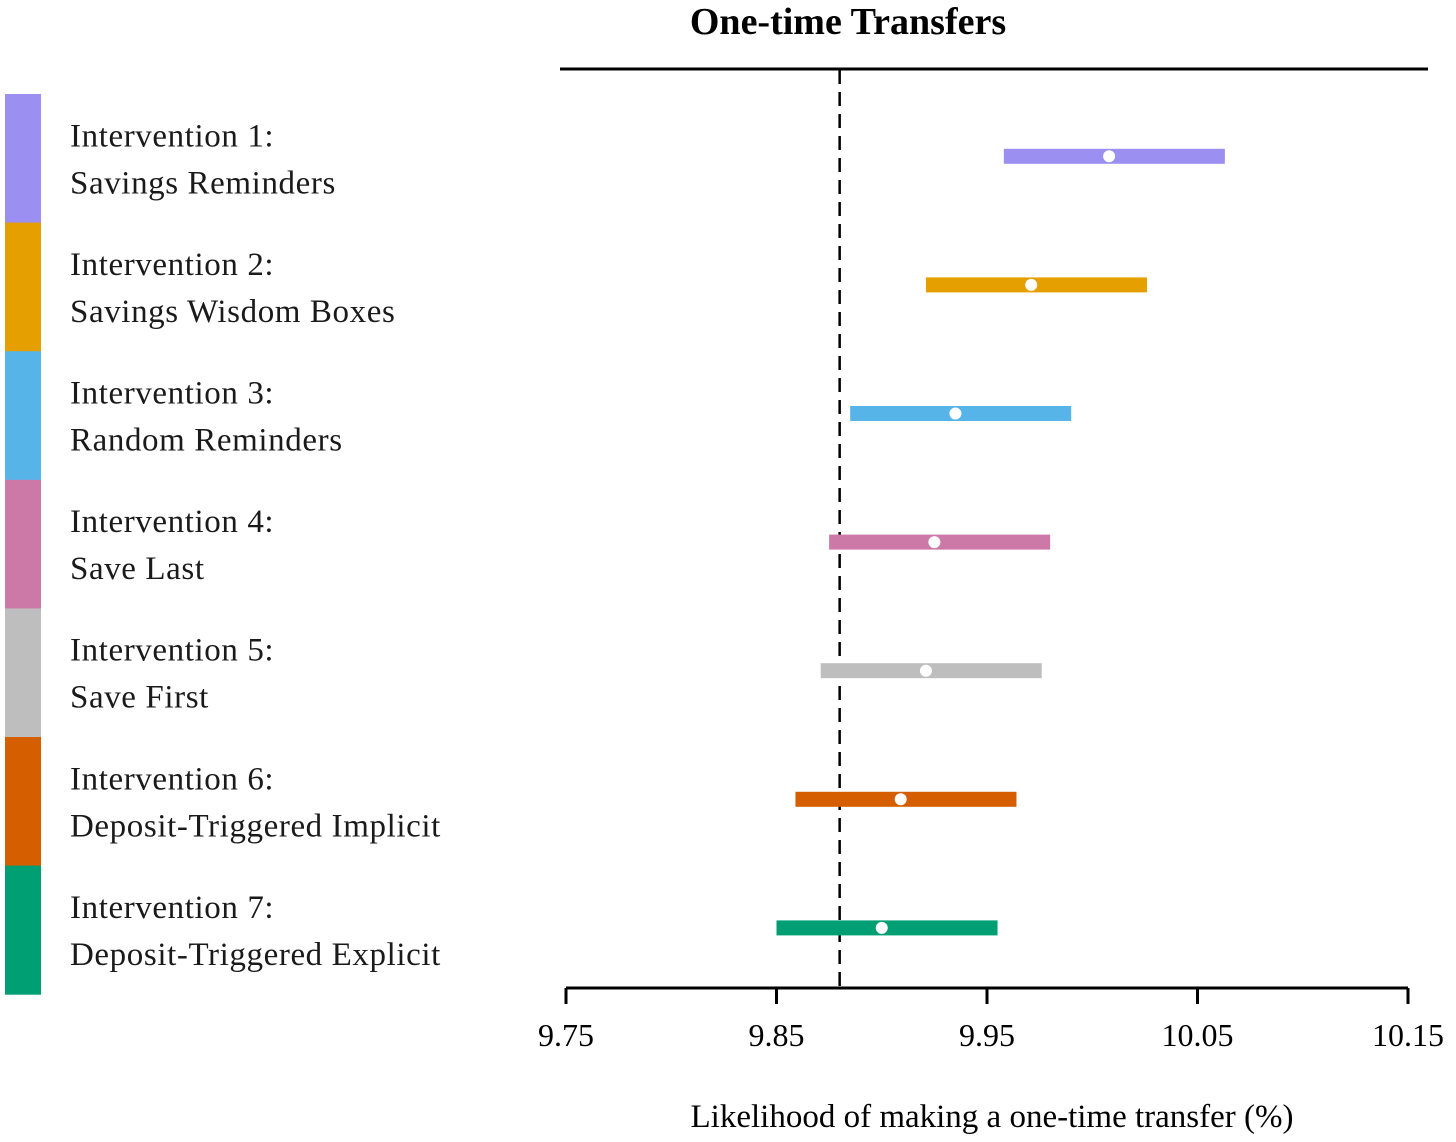  What do you see at coordinates (137, 569) in the screenshot?
I see `row-label-4-name: Save Last` at bounding box center [137, 569].